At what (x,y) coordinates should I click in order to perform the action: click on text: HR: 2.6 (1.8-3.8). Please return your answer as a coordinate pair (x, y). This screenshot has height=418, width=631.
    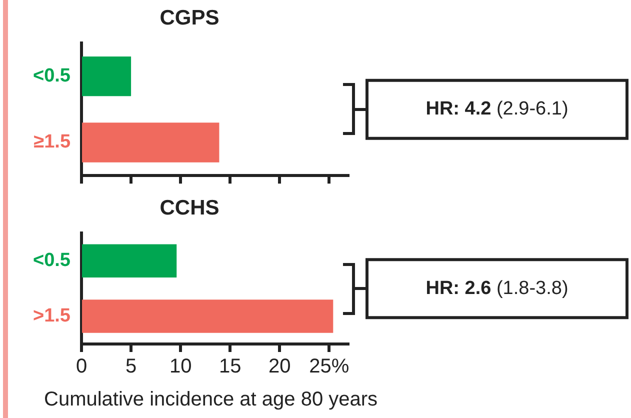
    Looking at the image, I should click on (497, 288).